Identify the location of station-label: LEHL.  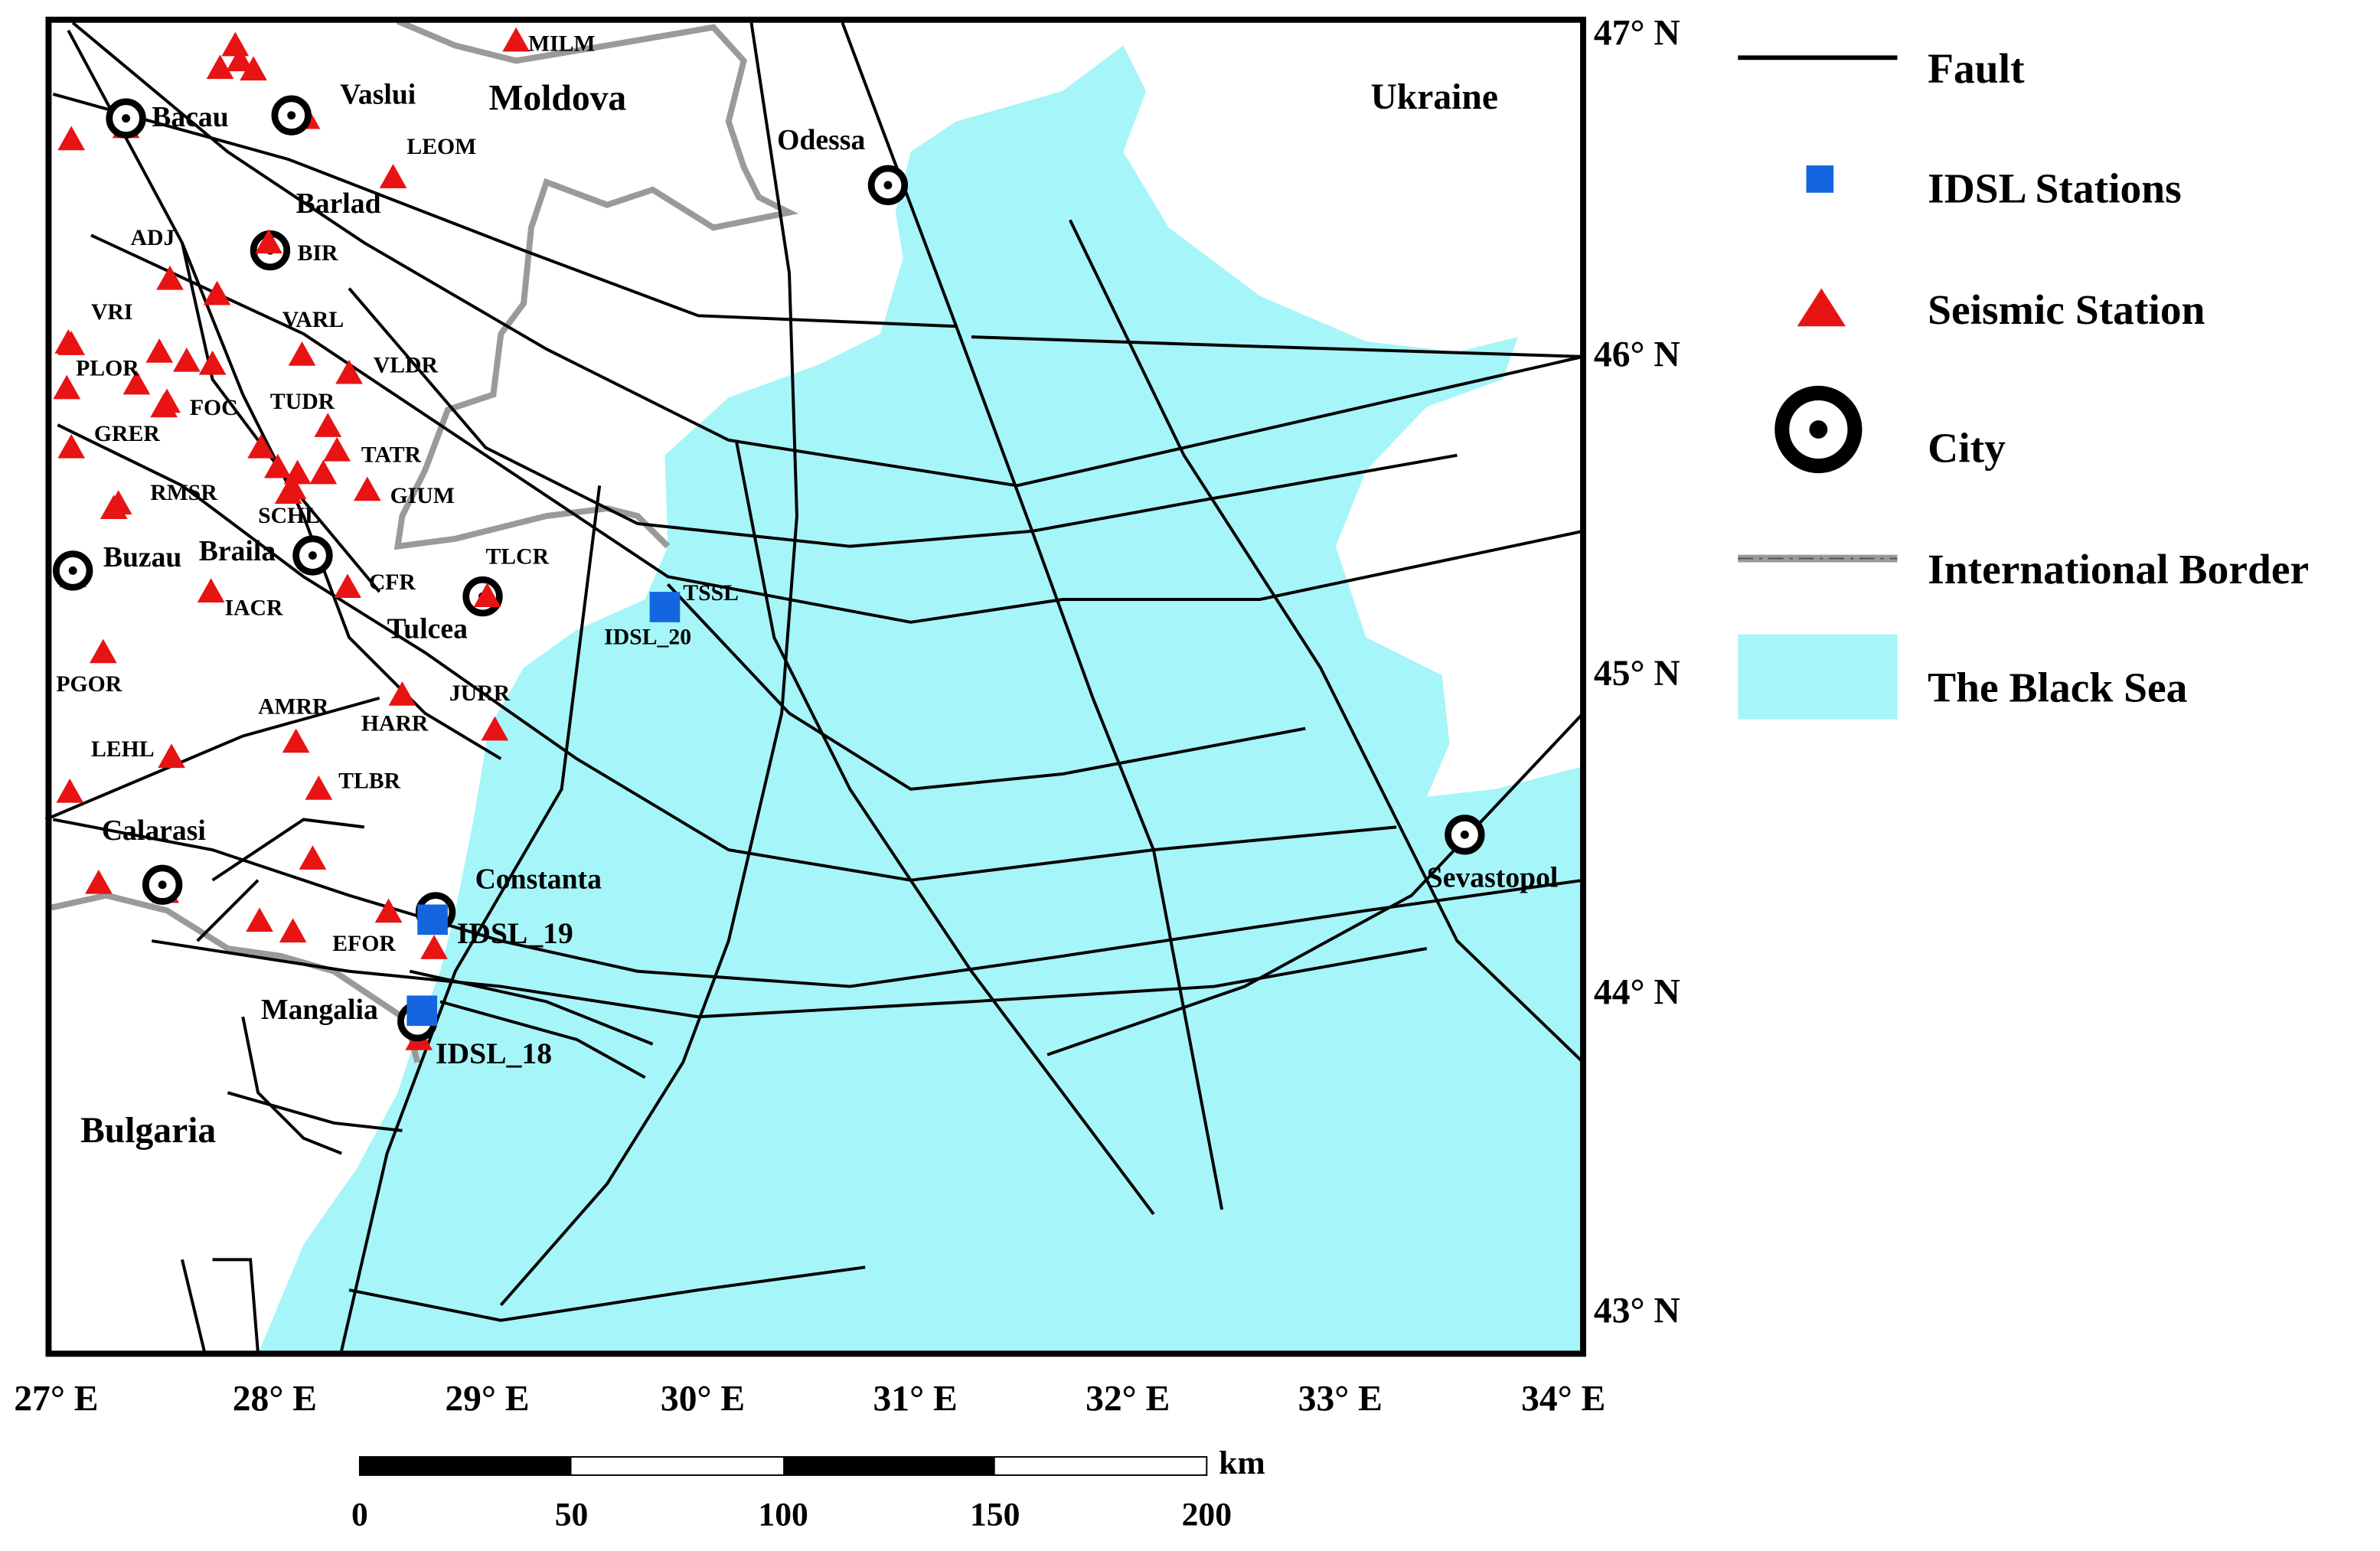
(123, 749).